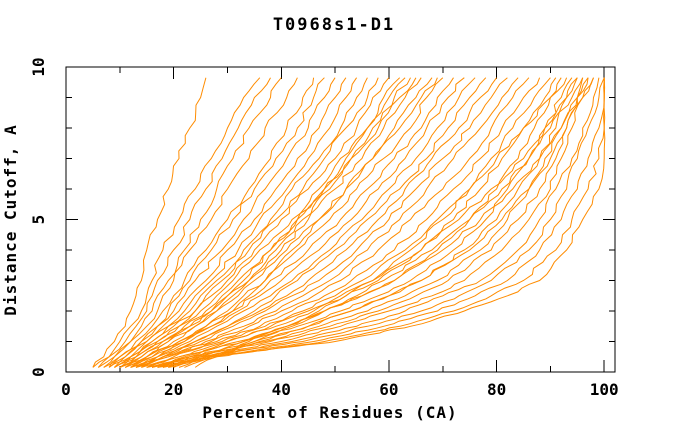 This screenshot has width=680, height=440. What do you see at coordinates (66, 389) in the screenshot?
I see `x-tick-label-0: 0` at bounding box center [66, 389].